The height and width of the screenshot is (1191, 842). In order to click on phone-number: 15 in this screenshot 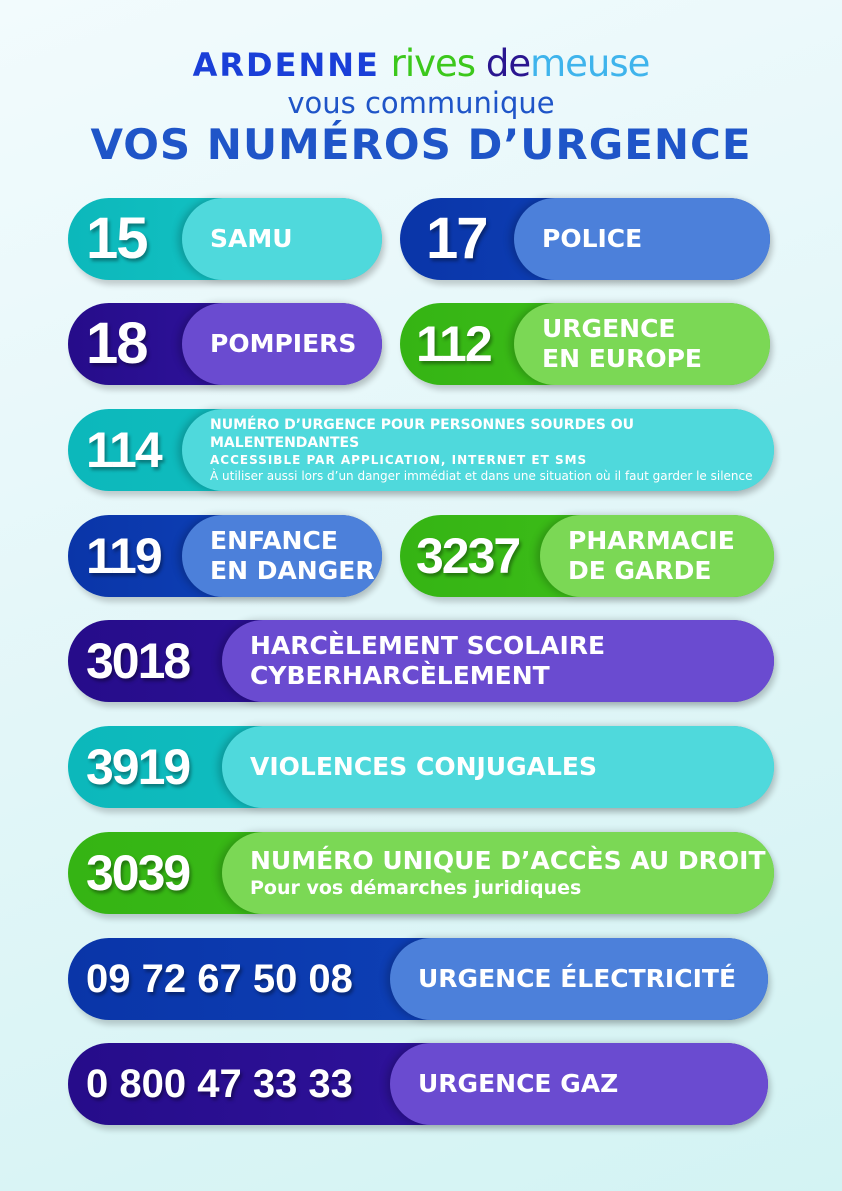, I will do `click(117, 238)`.